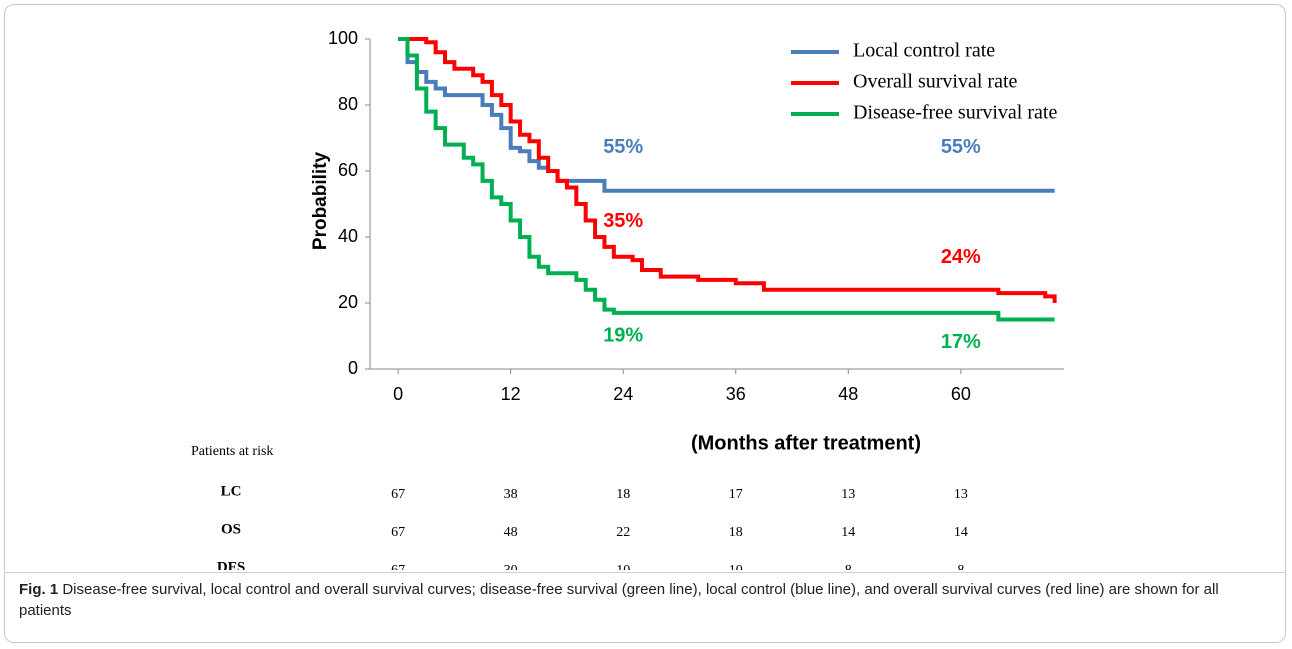  I want to click on x-tick-label: 36, so click(736, 394).